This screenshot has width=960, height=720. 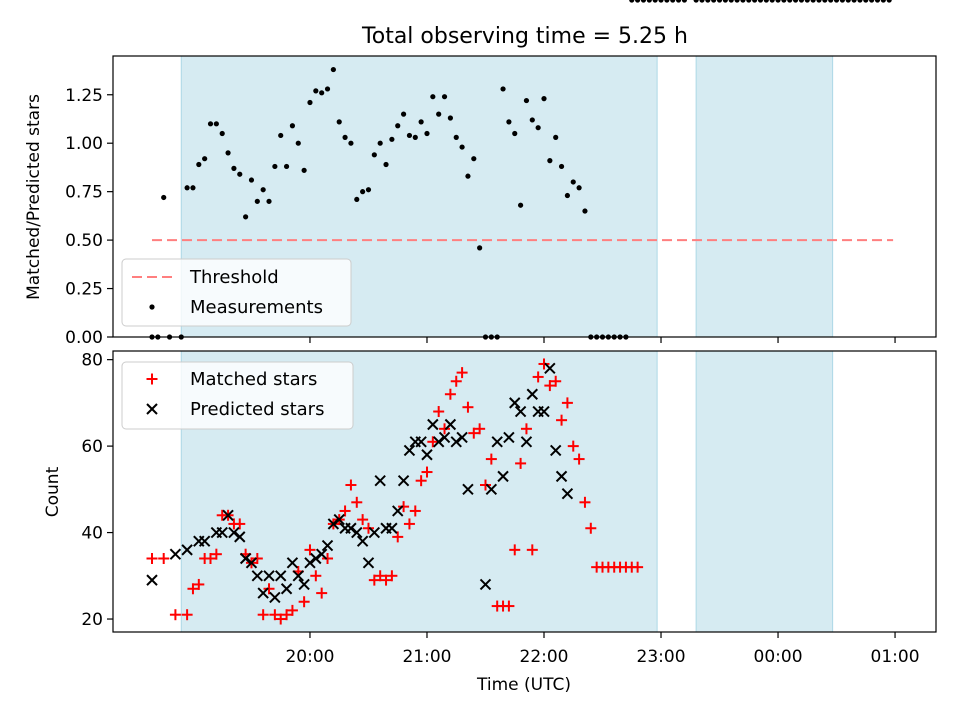 I want to click on legend-matched-swatch, so click(x=152, y=379).